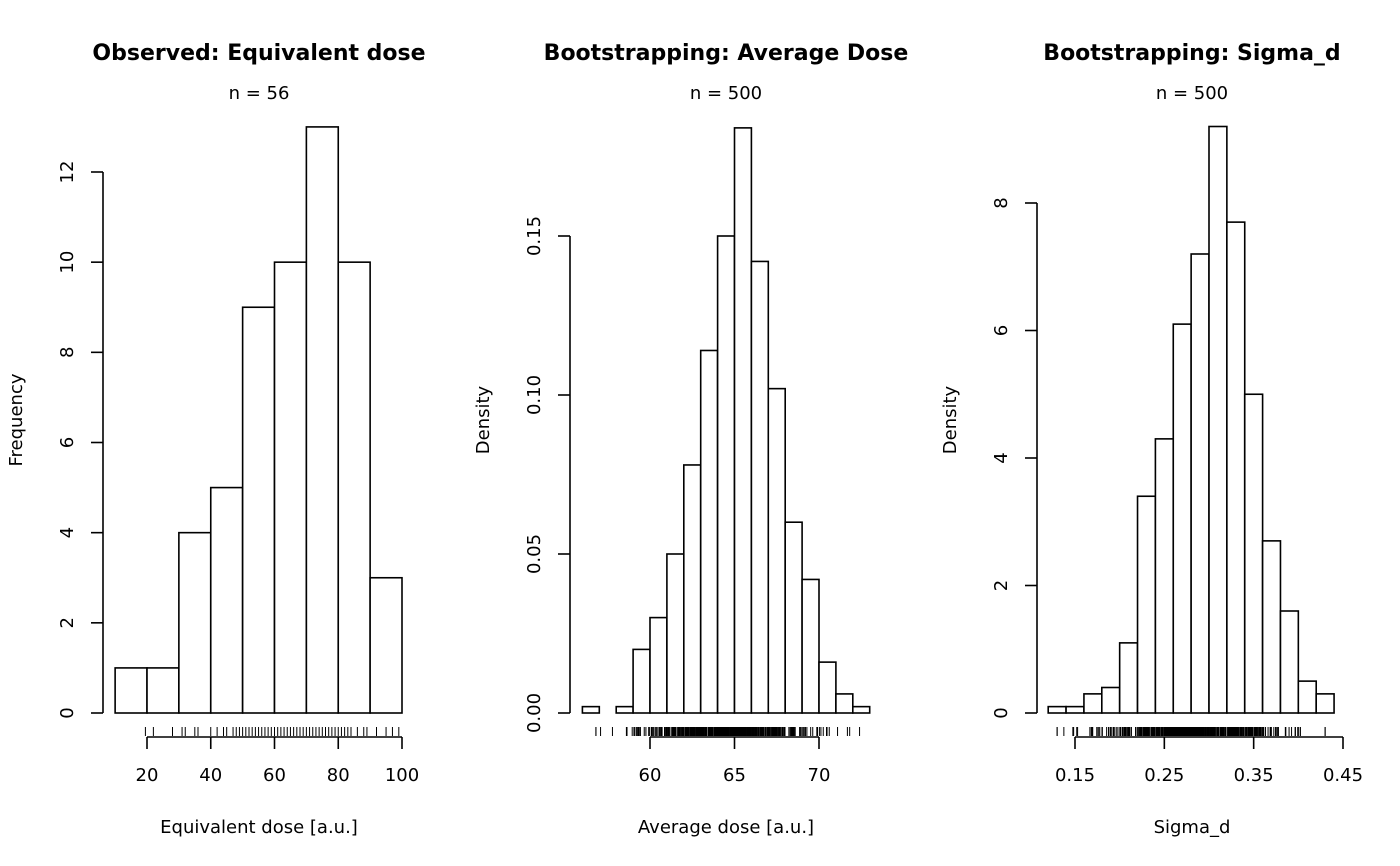  Describe the element at coordinates (1192, 93) in the screenshot. I see `panel-3-subtitle: n = 500` at that location.